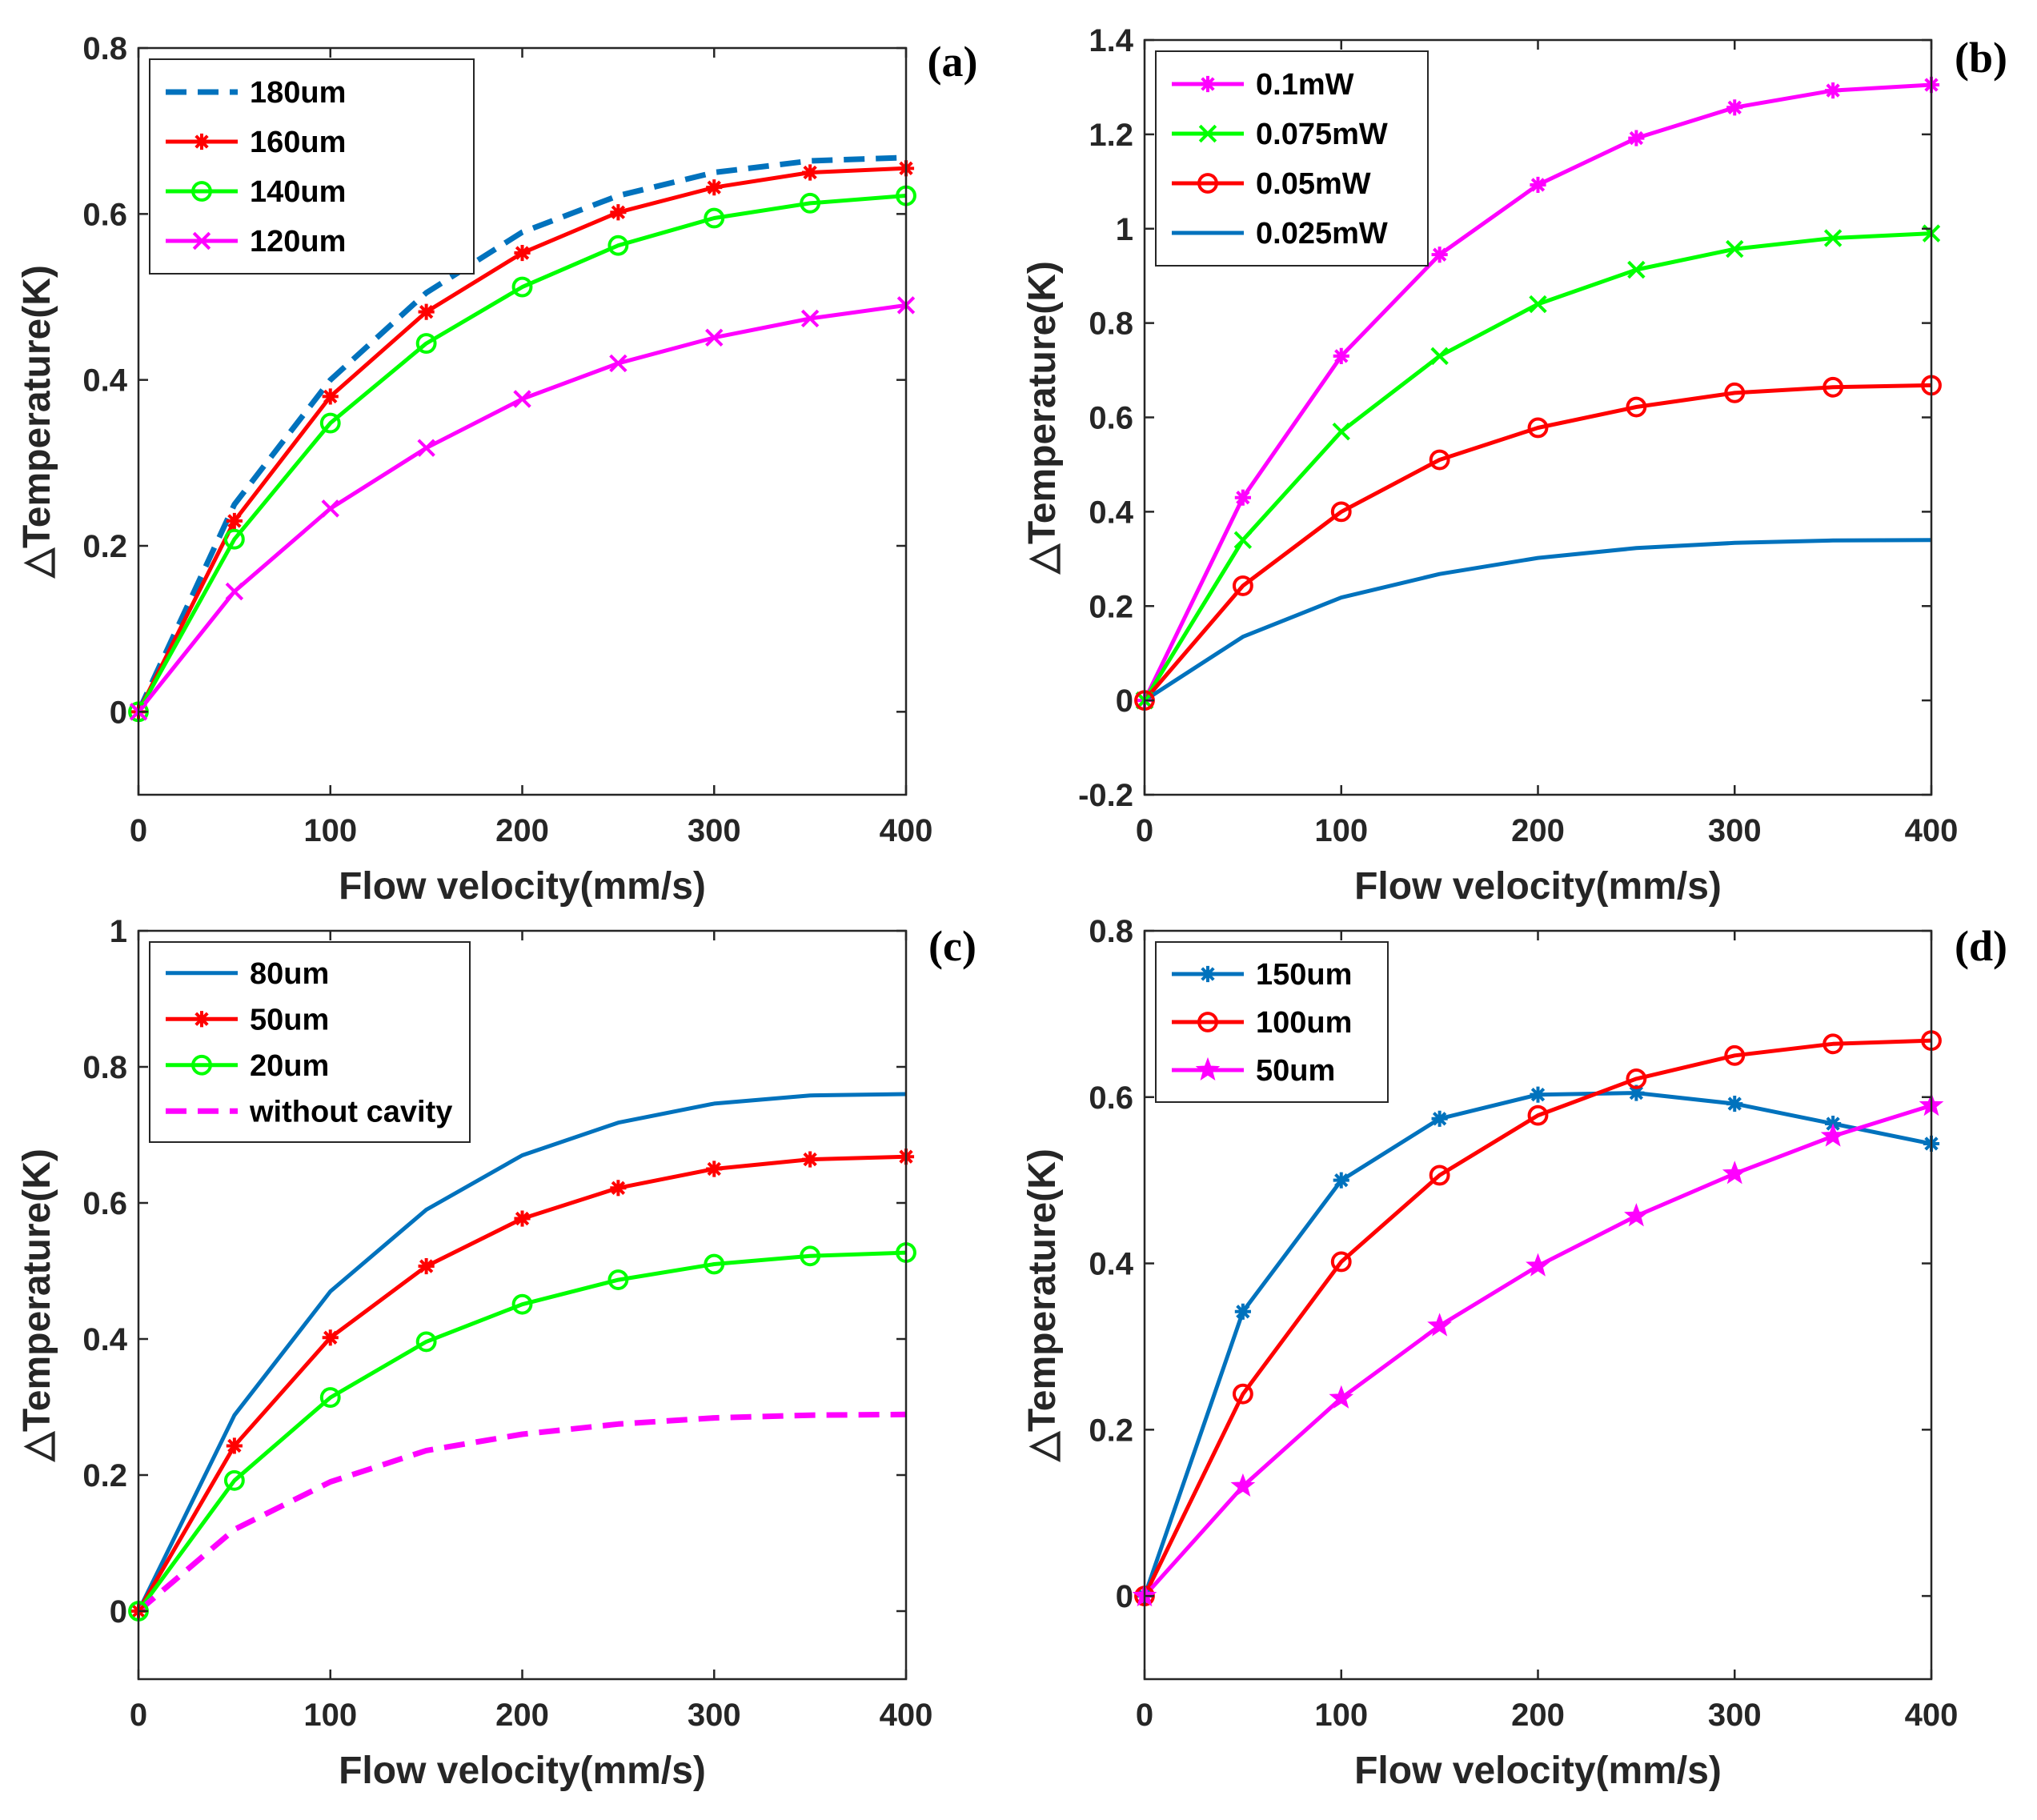  I want to click on marker-c1-s1-p2, so click(1341, 431).